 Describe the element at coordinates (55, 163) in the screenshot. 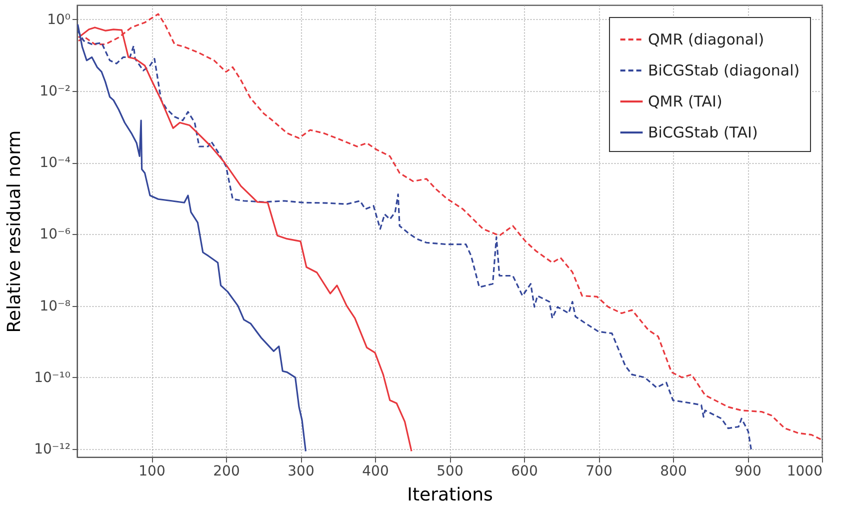

I see `y-tick-label: 10⁻⁴` at that location.